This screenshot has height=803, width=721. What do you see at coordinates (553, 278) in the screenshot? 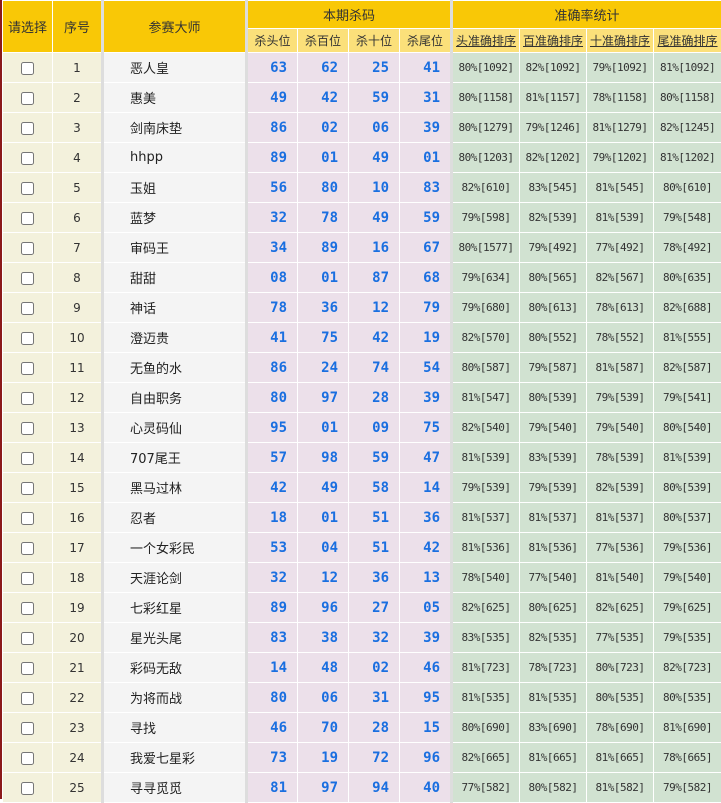
I see `accuracy-stat: 80%[565]` at bounding box center [553, 278].